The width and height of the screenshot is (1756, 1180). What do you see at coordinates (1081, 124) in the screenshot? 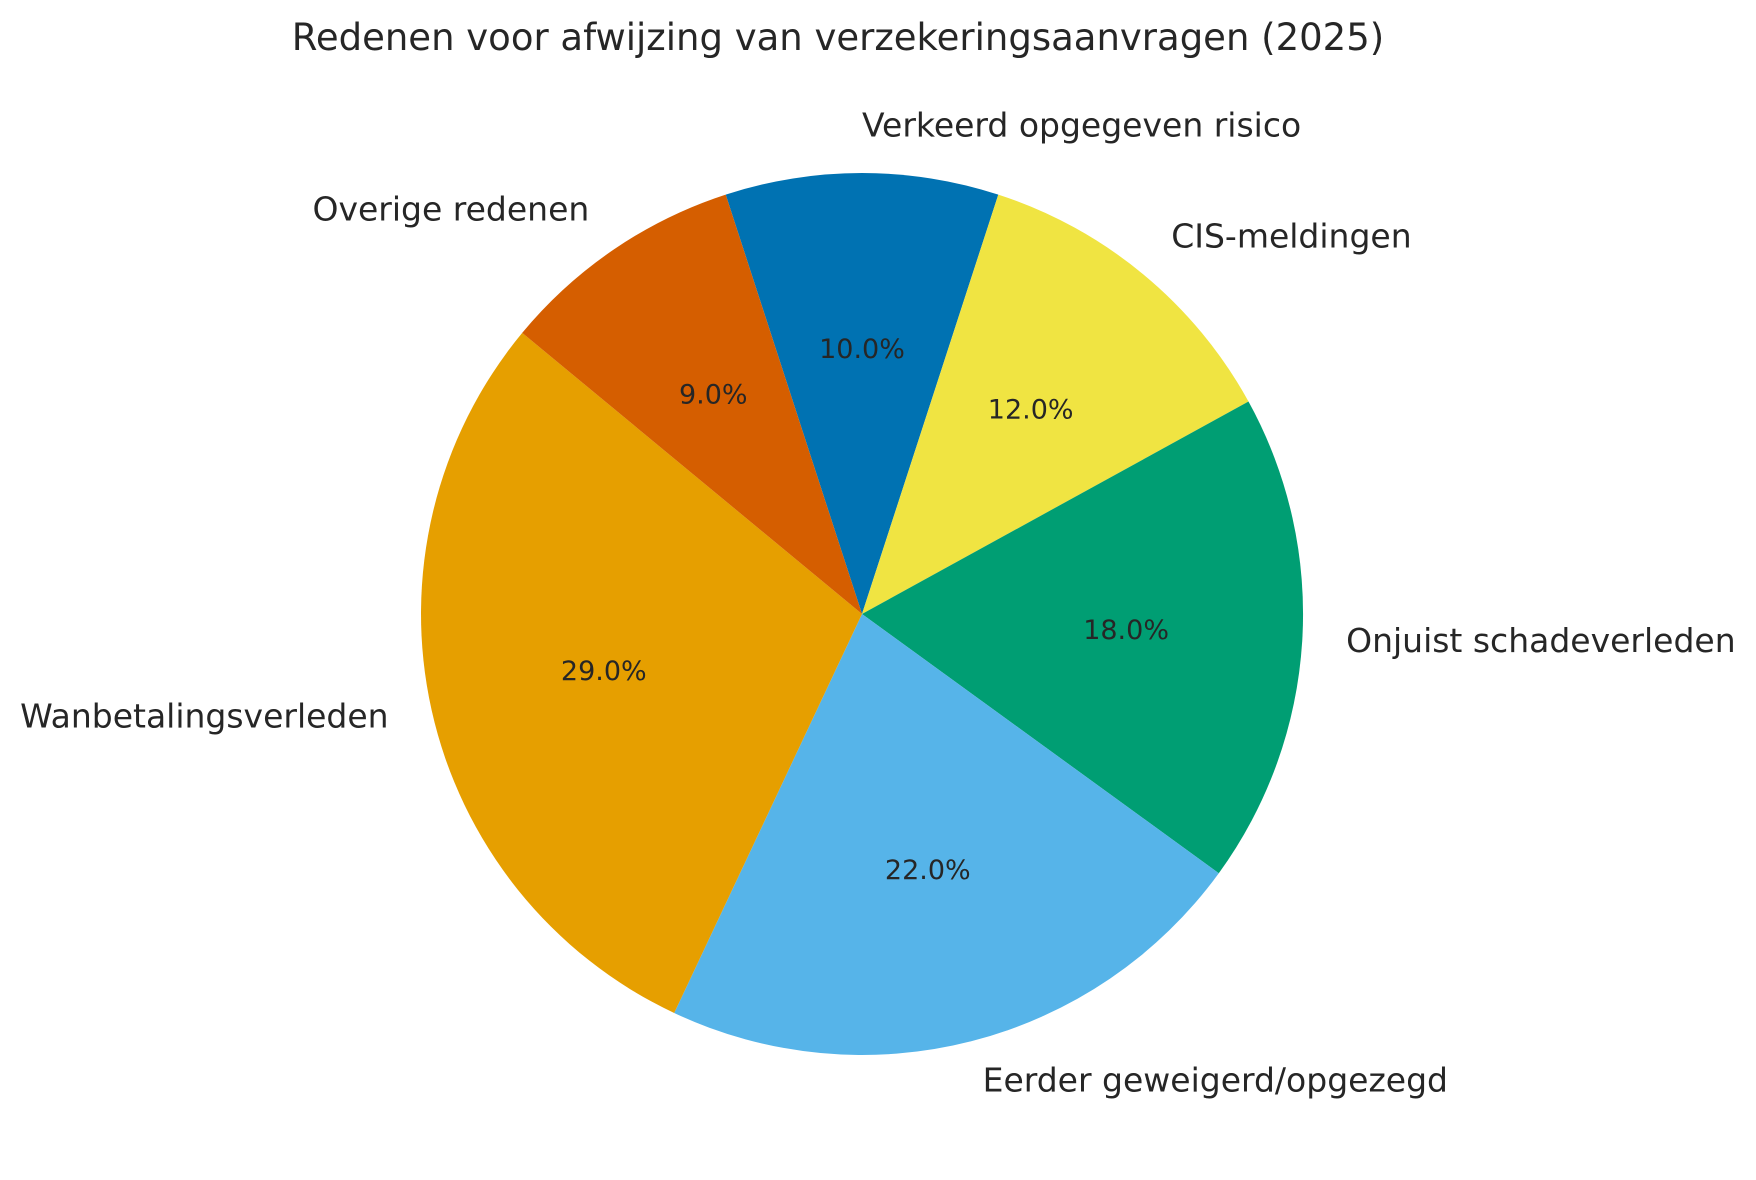
I see `slice-label-verkeerd-opgegeven-risico: Verkeerd opgegeven risico` at bounding box center [1081, 124].